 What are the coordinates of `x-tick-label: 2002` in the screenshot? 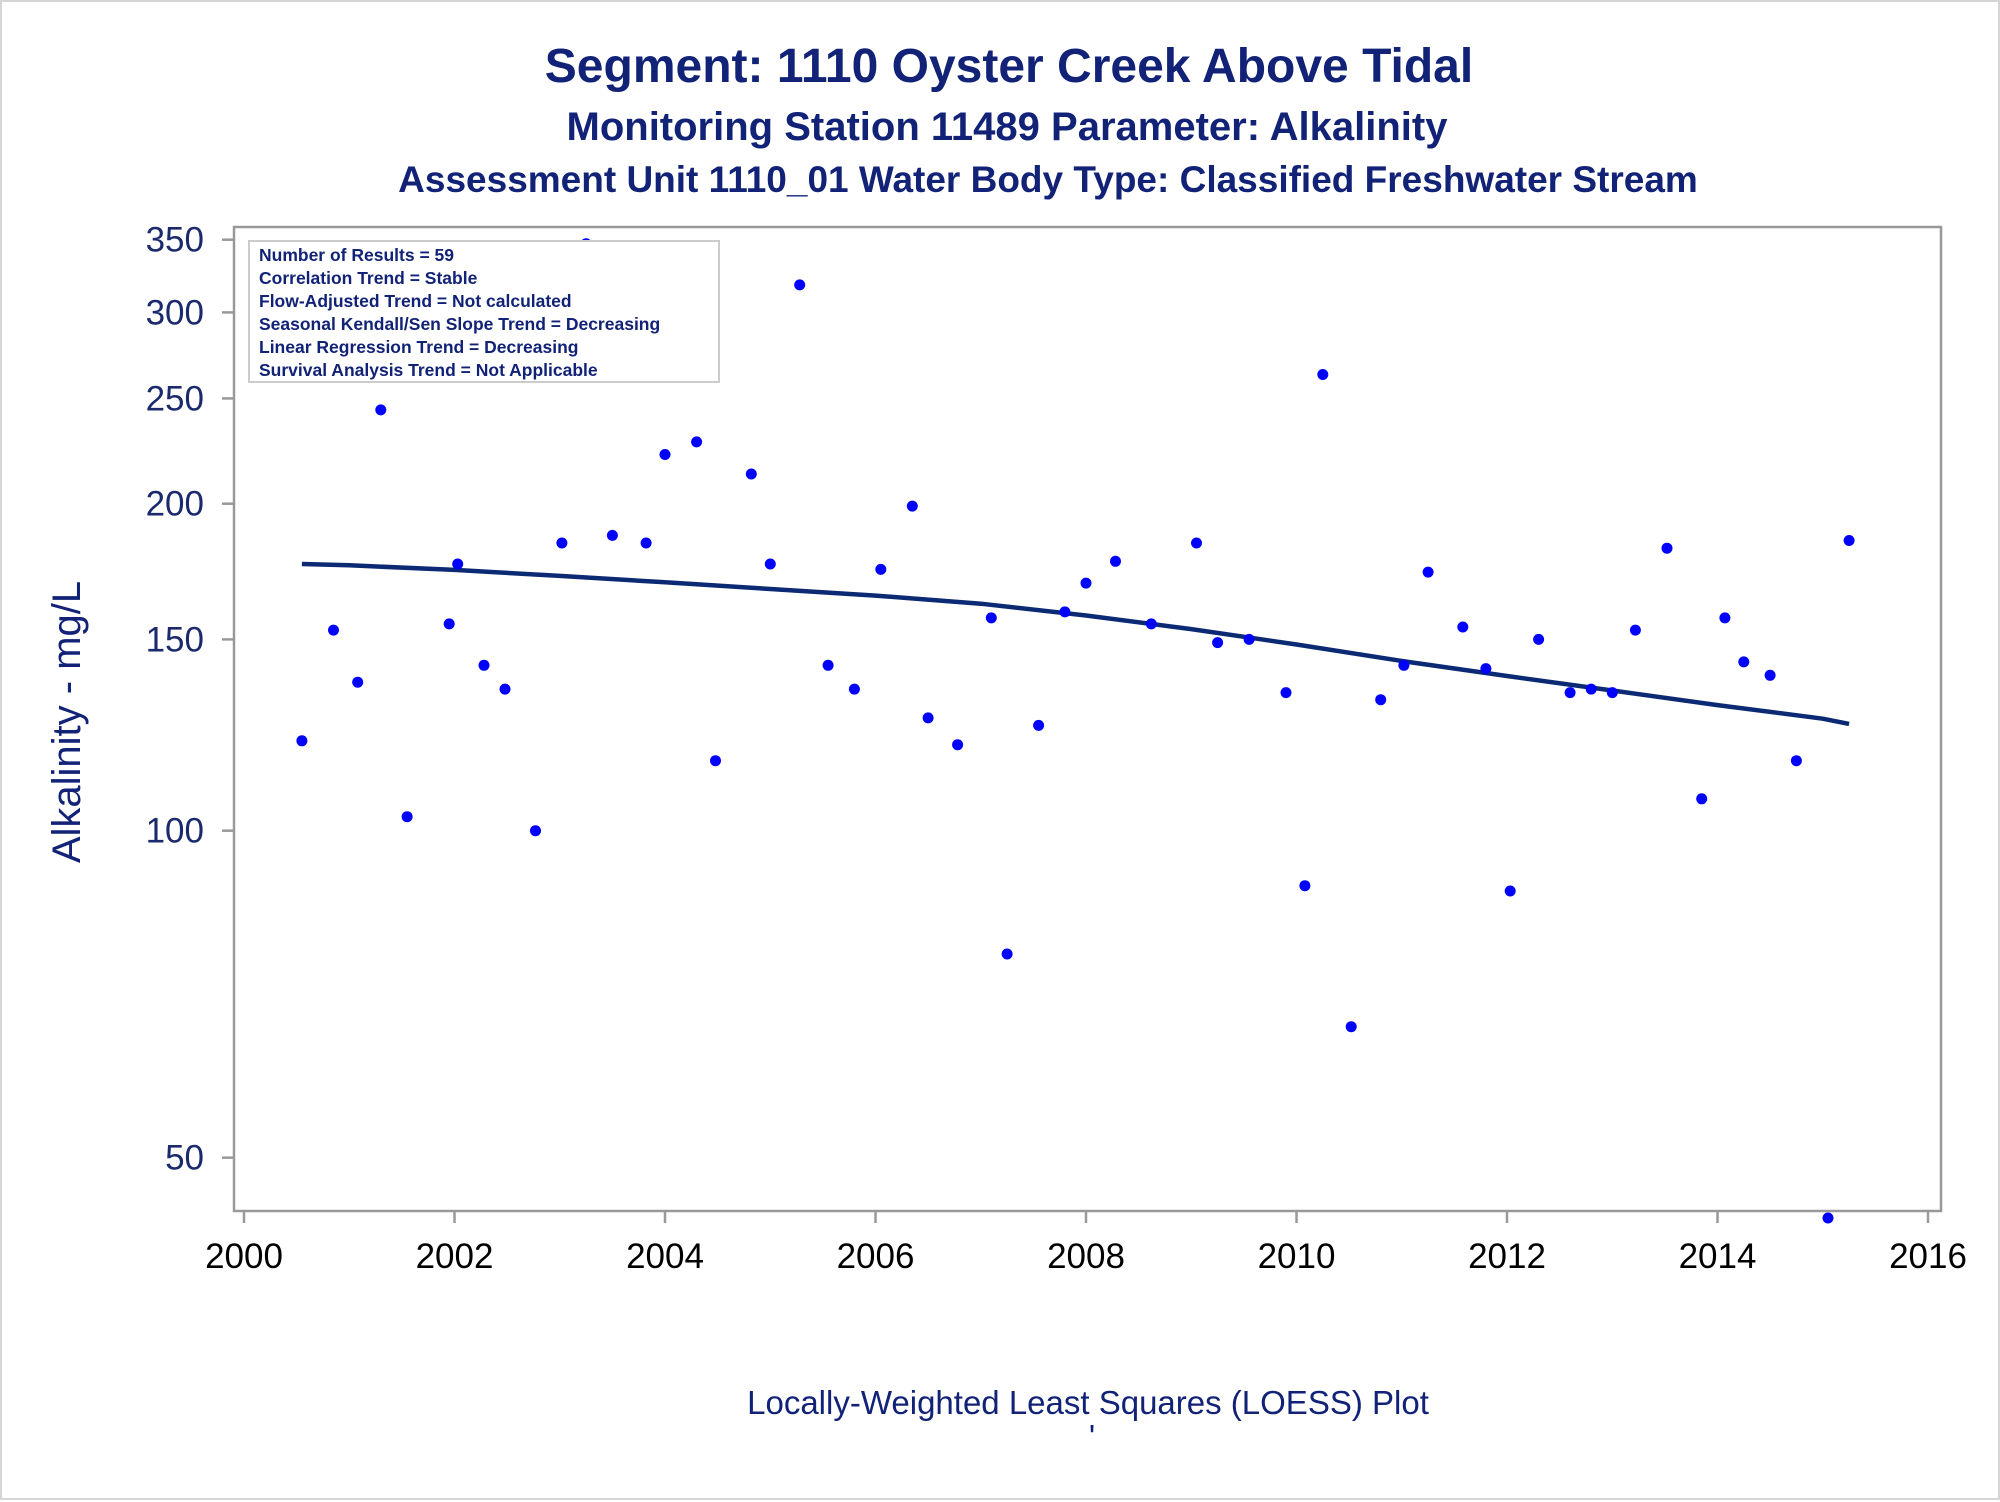 It's located at (455, 1256).